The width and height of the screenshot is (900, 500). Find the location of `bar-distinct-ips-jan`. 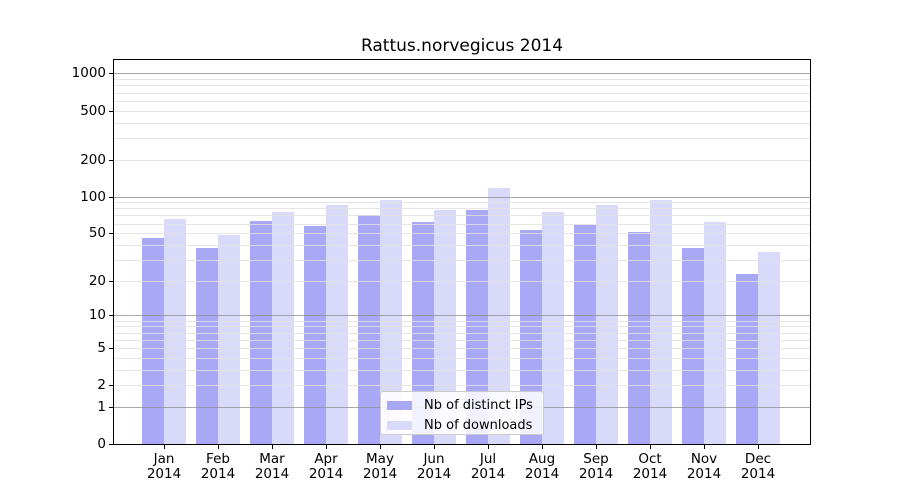

bar-distinct-ips-jan is located at coordinates (153, 340).